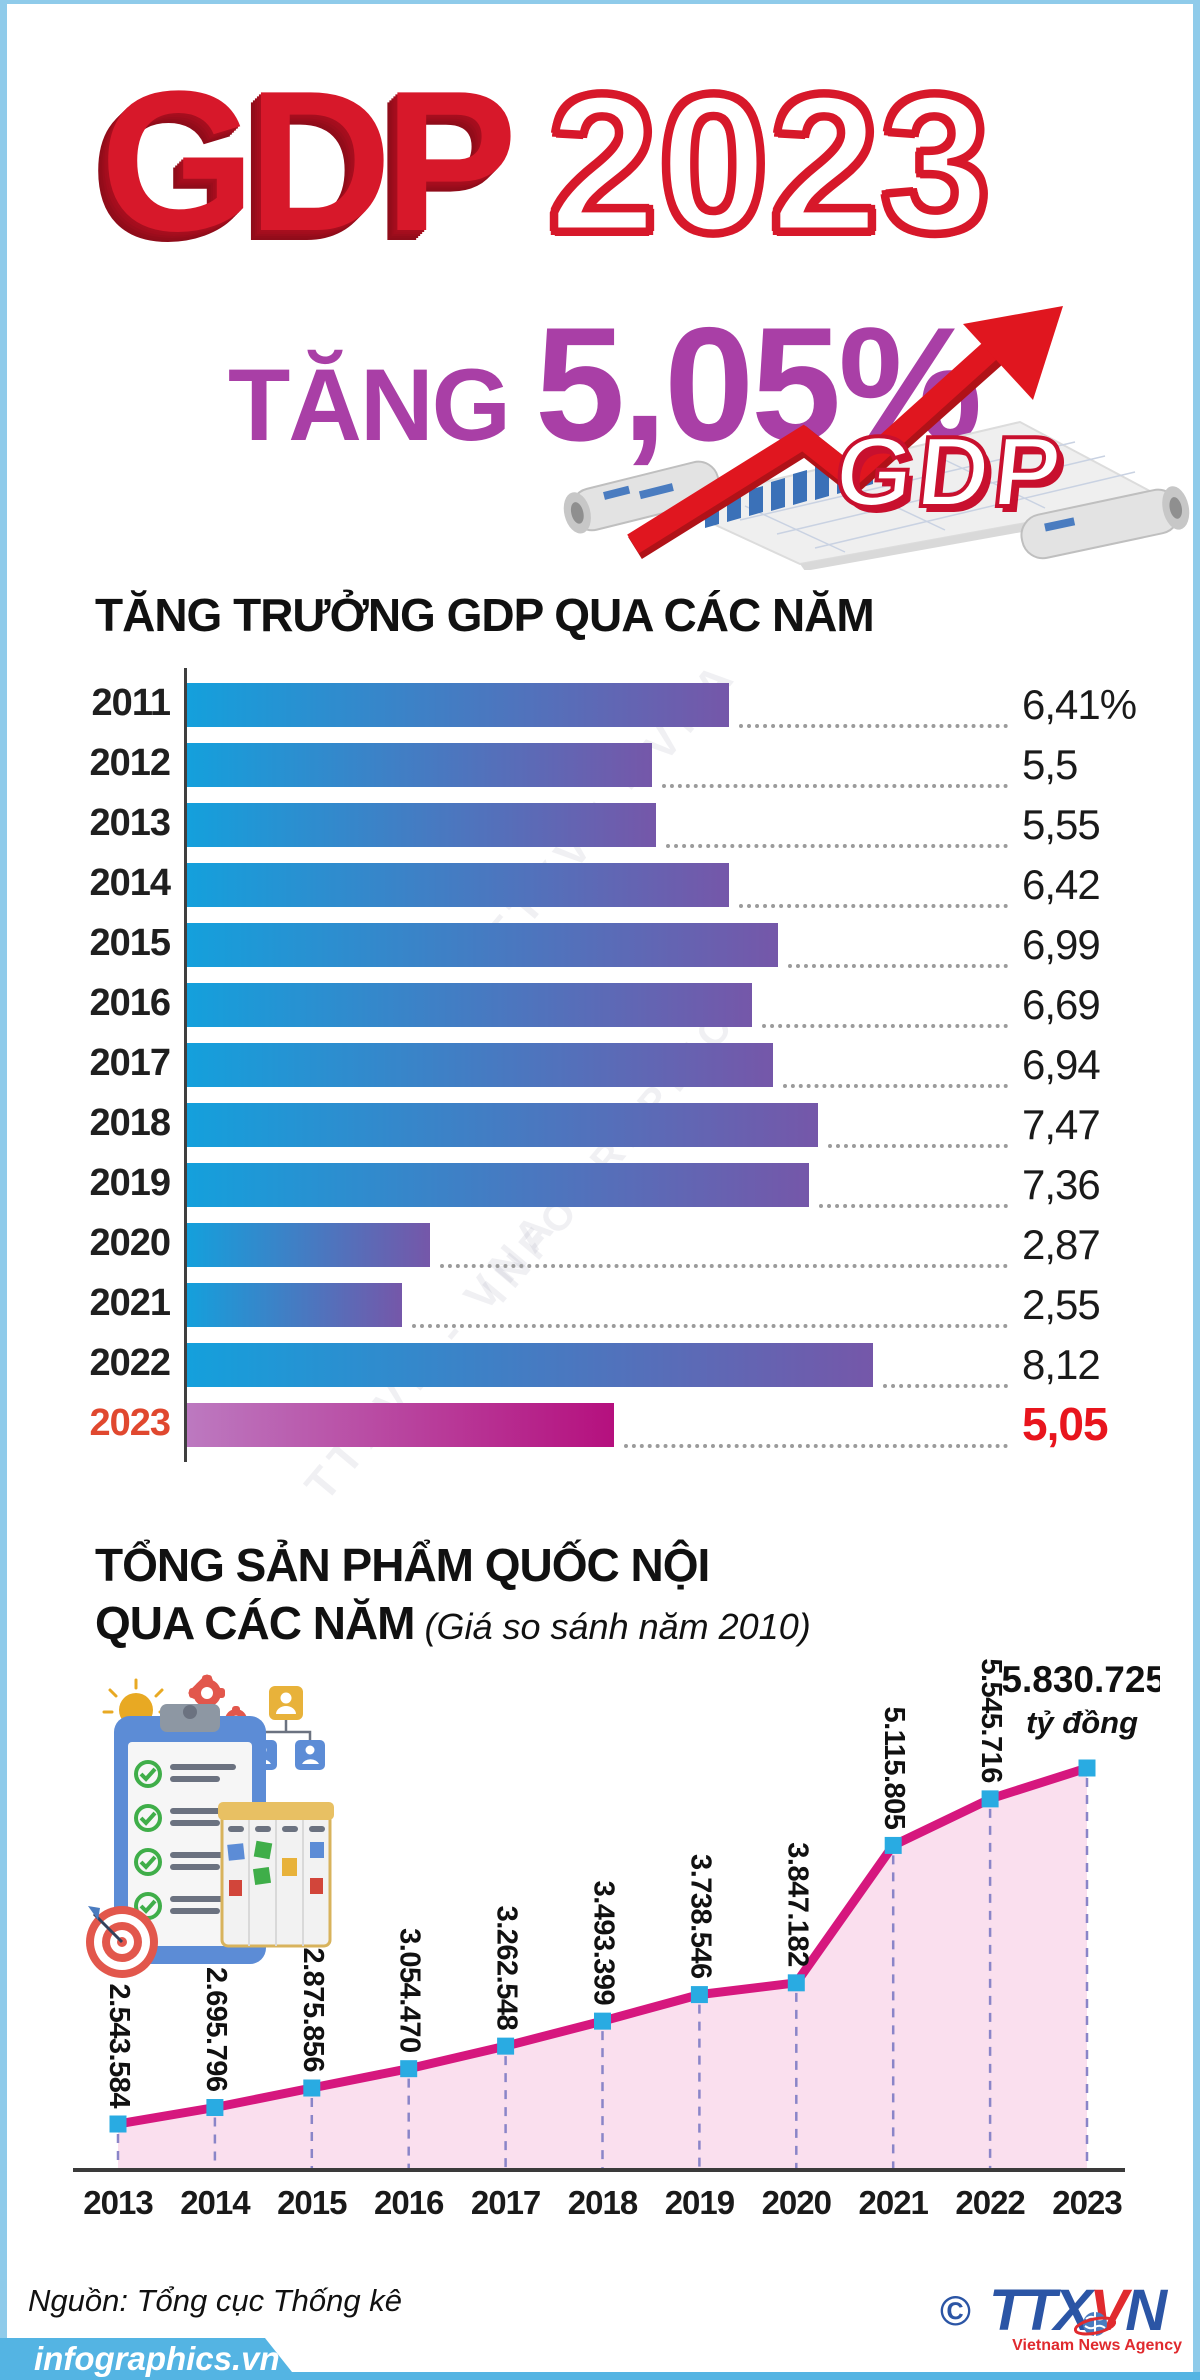 The width and height of the screenshot is (1200, 2380). Describe the element at coordinates (600, 1175) in the screenshot. I see `bar-row: 2019 7,36` at that location.